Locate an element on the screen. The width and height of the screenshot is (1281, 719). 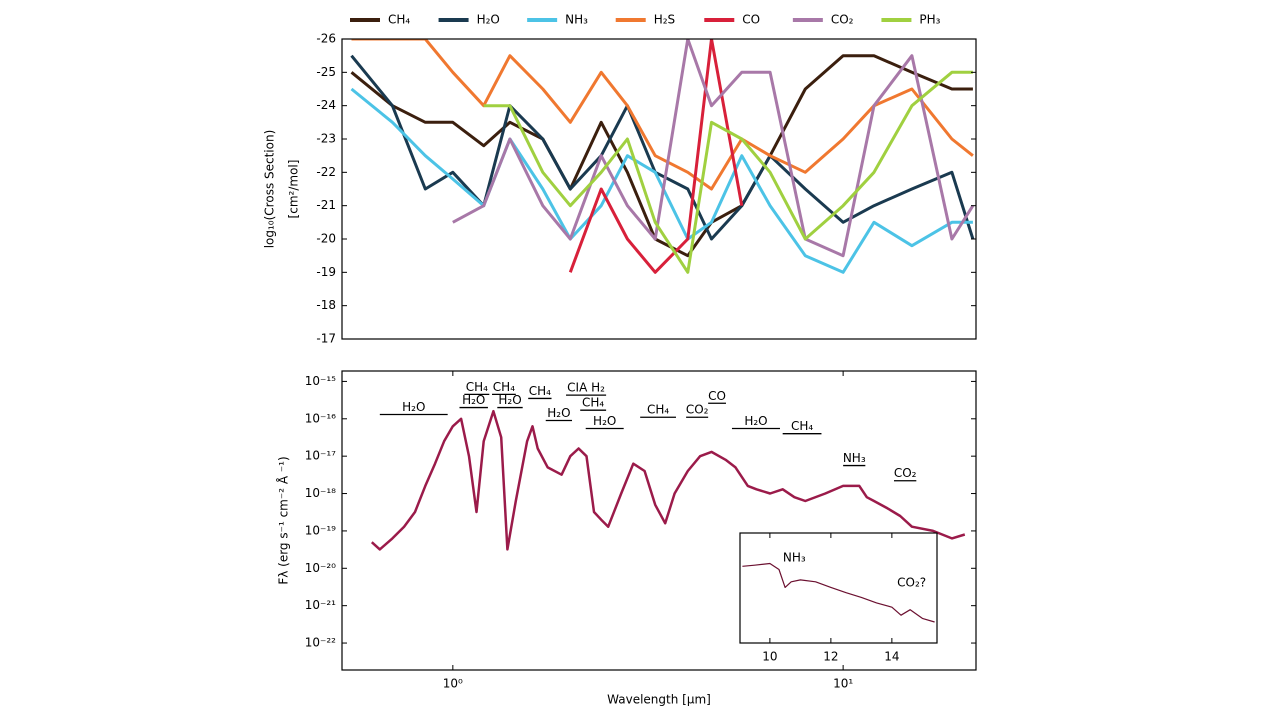
annotation-label: CIA H₂ is located at coordinates (586, 388).